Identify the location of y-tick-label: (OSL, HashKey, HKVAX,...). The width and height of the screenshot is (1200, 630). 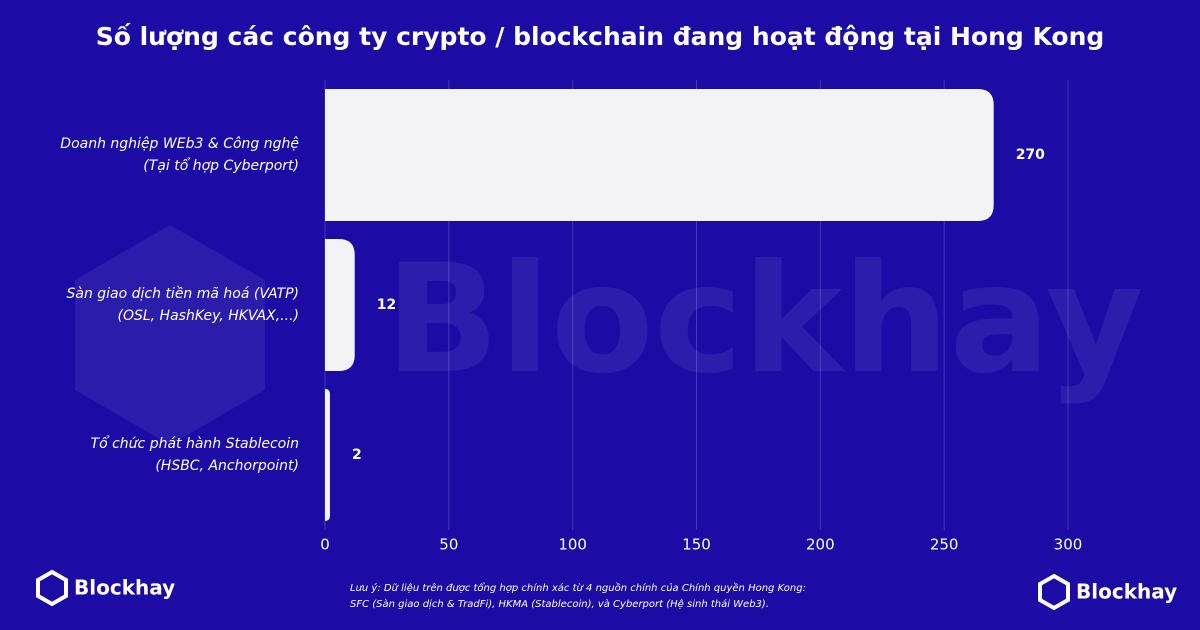
(208, 316).